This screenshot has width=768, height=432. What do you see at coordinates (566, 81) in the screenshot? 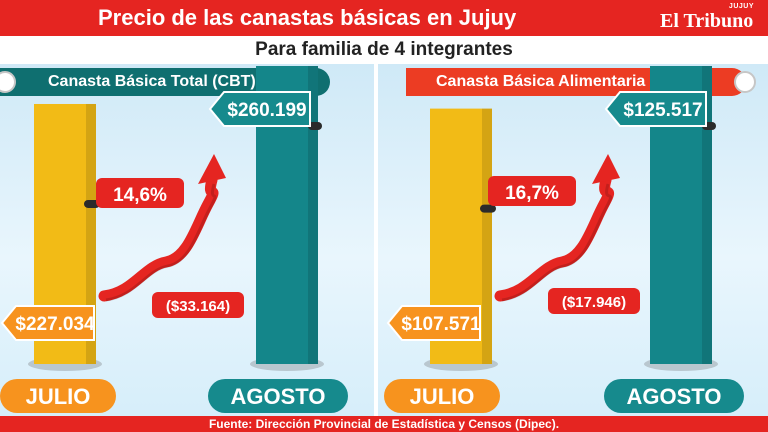
I see `cba-title: Canasta Básica Alimentaria (CBA)` at bounding box center [566, 81].